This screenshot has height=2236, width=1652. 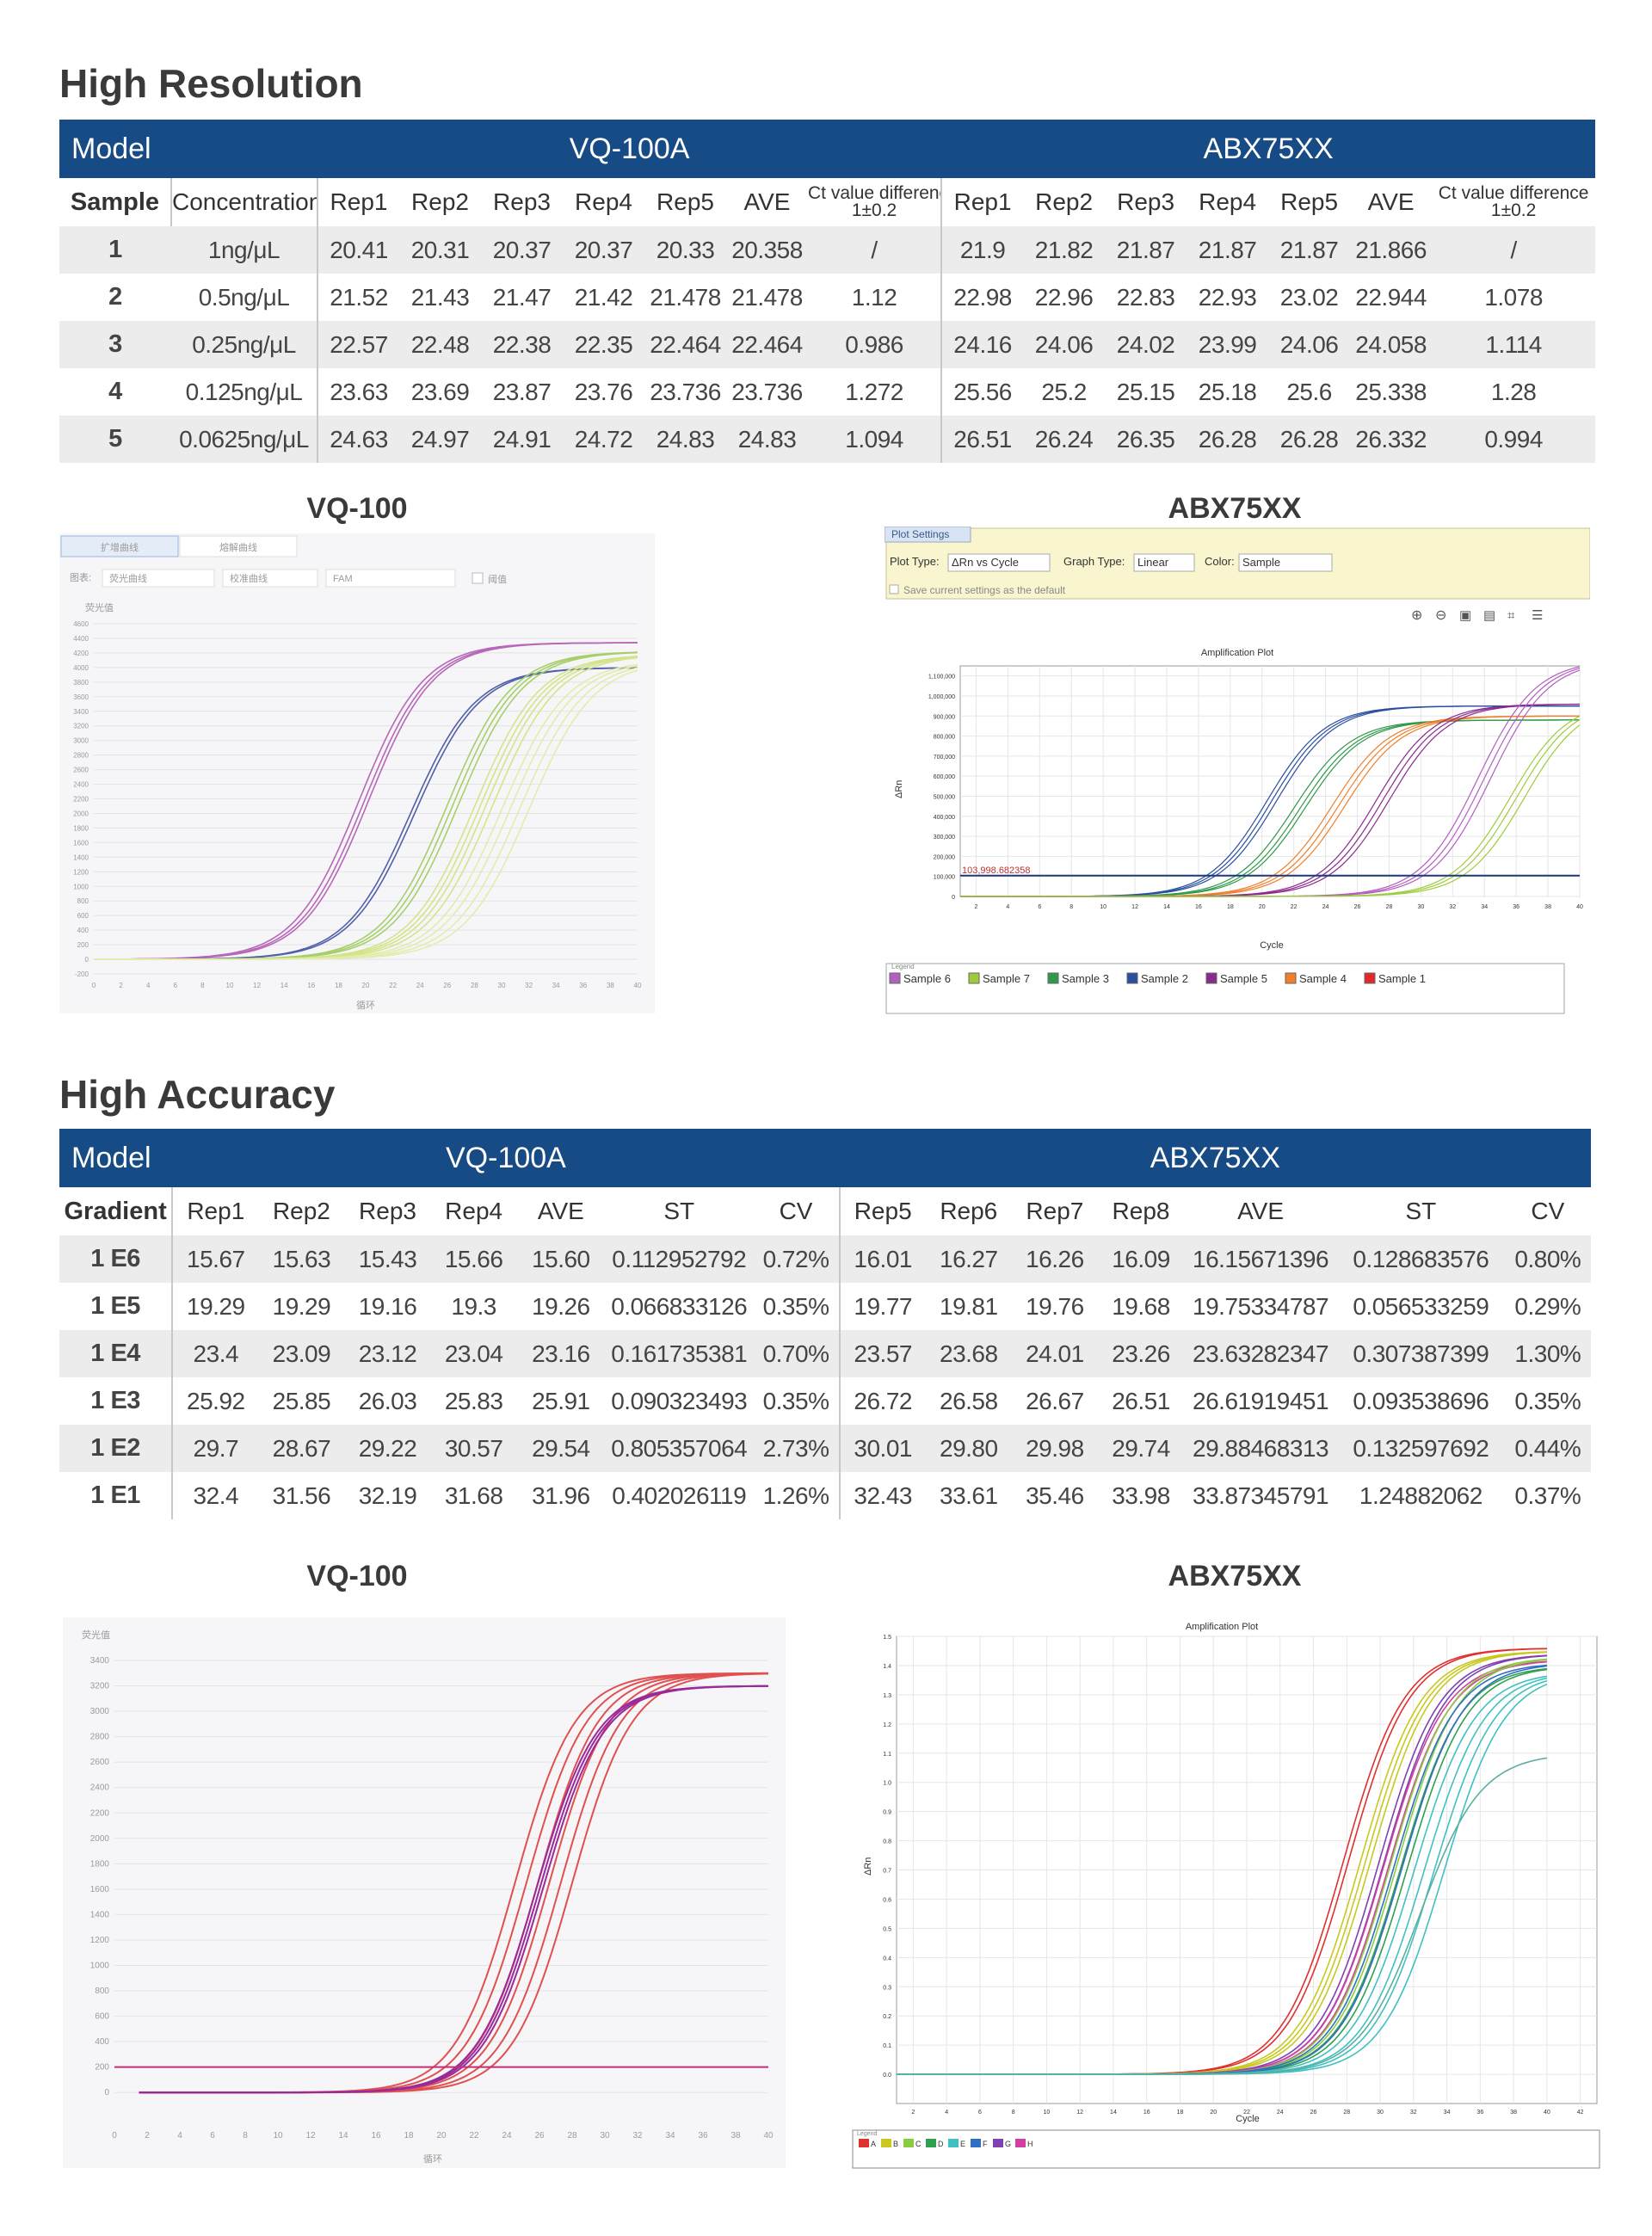 What do you see at coordinates (115, 391) in the screenshot?
I see `sample-cell: 4` at bounding box center [115, 391].